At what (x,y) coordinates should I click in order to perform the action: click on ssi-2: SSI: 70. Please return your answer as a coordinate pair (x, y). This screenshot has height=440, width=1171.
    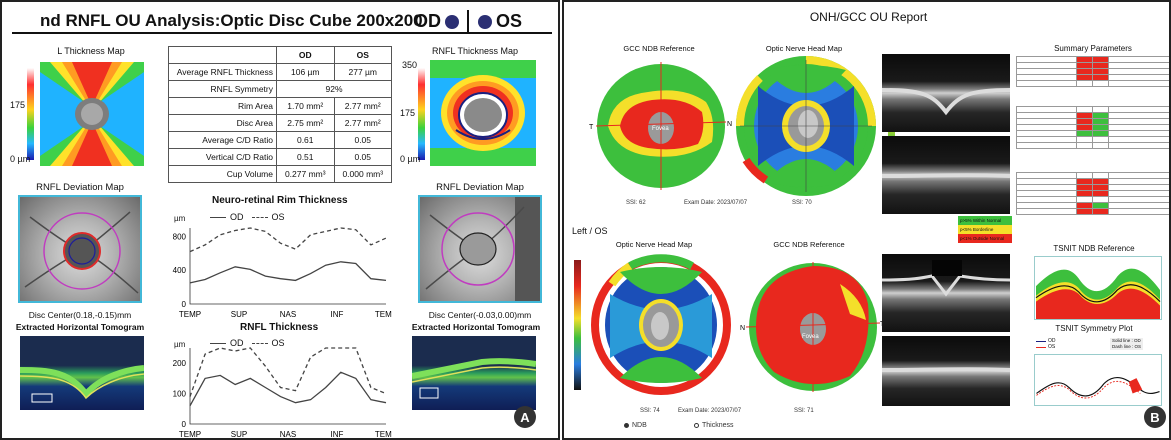
    Looking at the image, I should click on (802, 203).